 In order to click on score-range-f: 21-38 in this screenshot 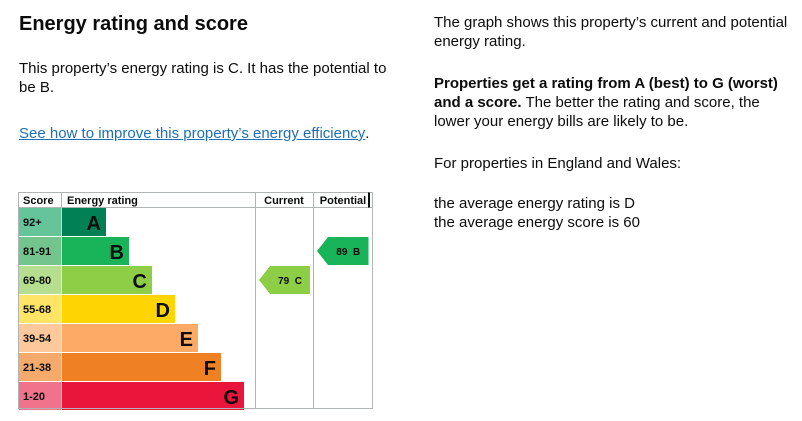, I will do `click(37, 368)`.